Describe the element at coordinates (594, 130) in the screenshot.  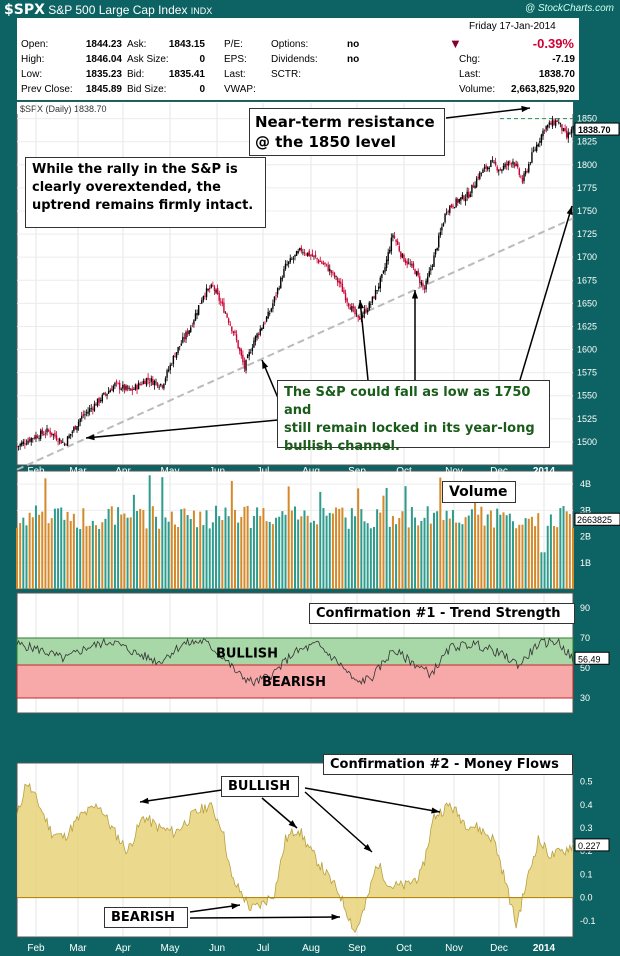
I see `last-price-value: 1838.70` at that location.